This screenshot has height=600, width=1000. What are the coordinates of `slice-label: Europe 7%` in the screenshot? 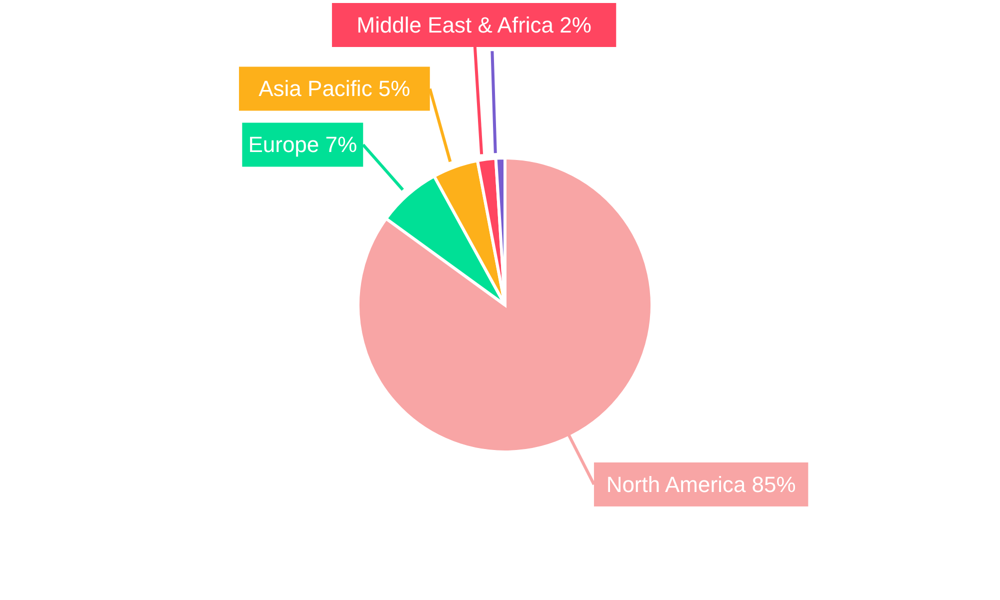 It's located at (303, 145).